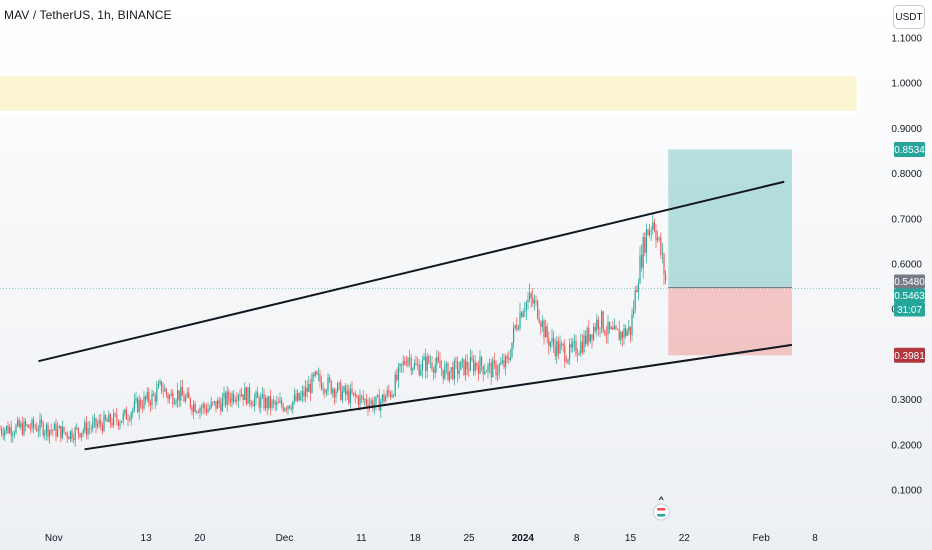 This screenshot has height=550, width=932. Describe the element at coordinates (906, 84) in the screenshot. I see `y-tick-label: 1.0000` at that location.